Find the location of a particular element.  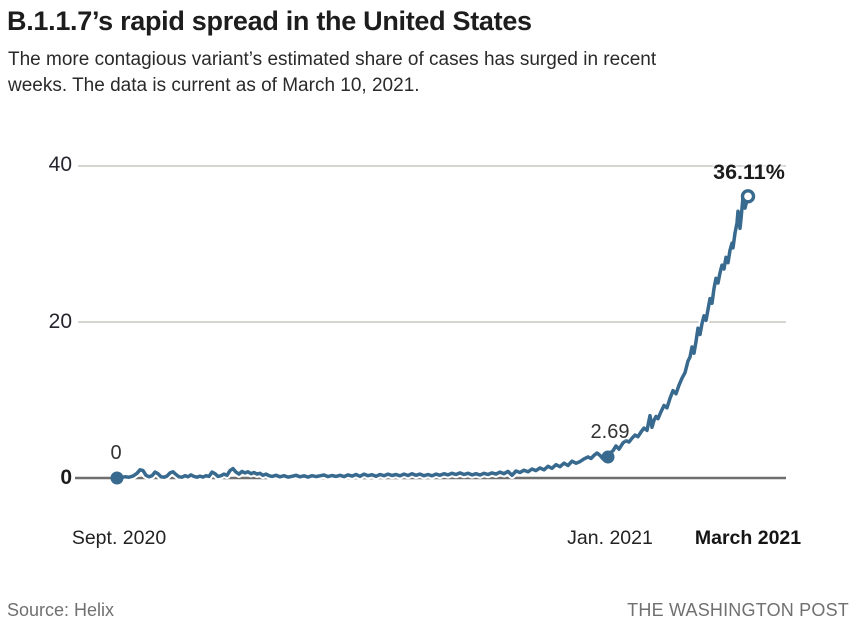

y-axis-tick-20: 20 is located at coordinates (60, 321).